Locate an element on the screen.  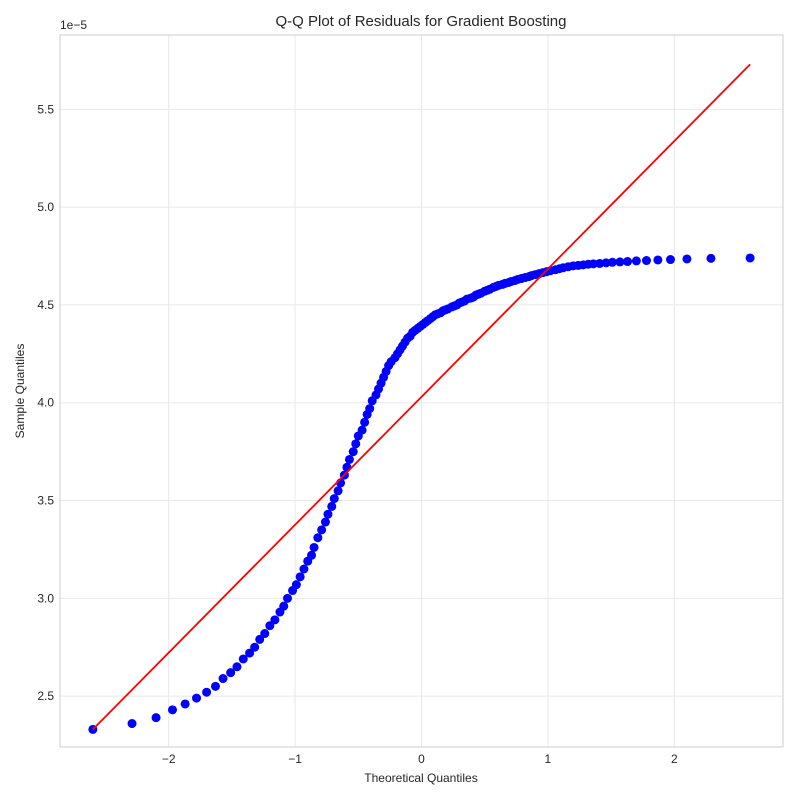
x-tick-labels: −2 −1 0 1 2 is located at coordinates (420, 759).